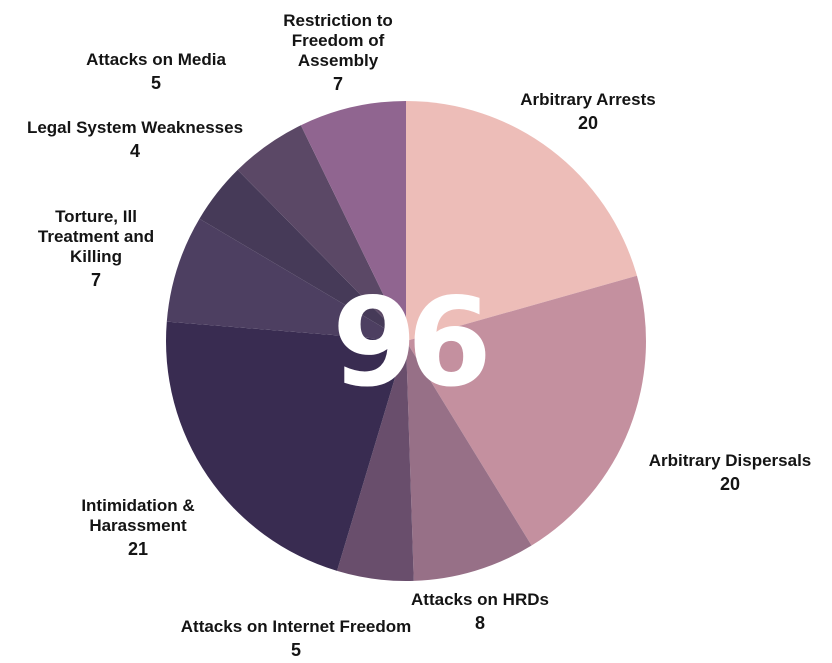 Image resolution: width=832 pixels, height=663 pixels. What do you see at coordinates (353, 221) in the screenshot?
I see `pie-slice-restriction-to-freedom-of-assembly` at bounding box center [353, 221].